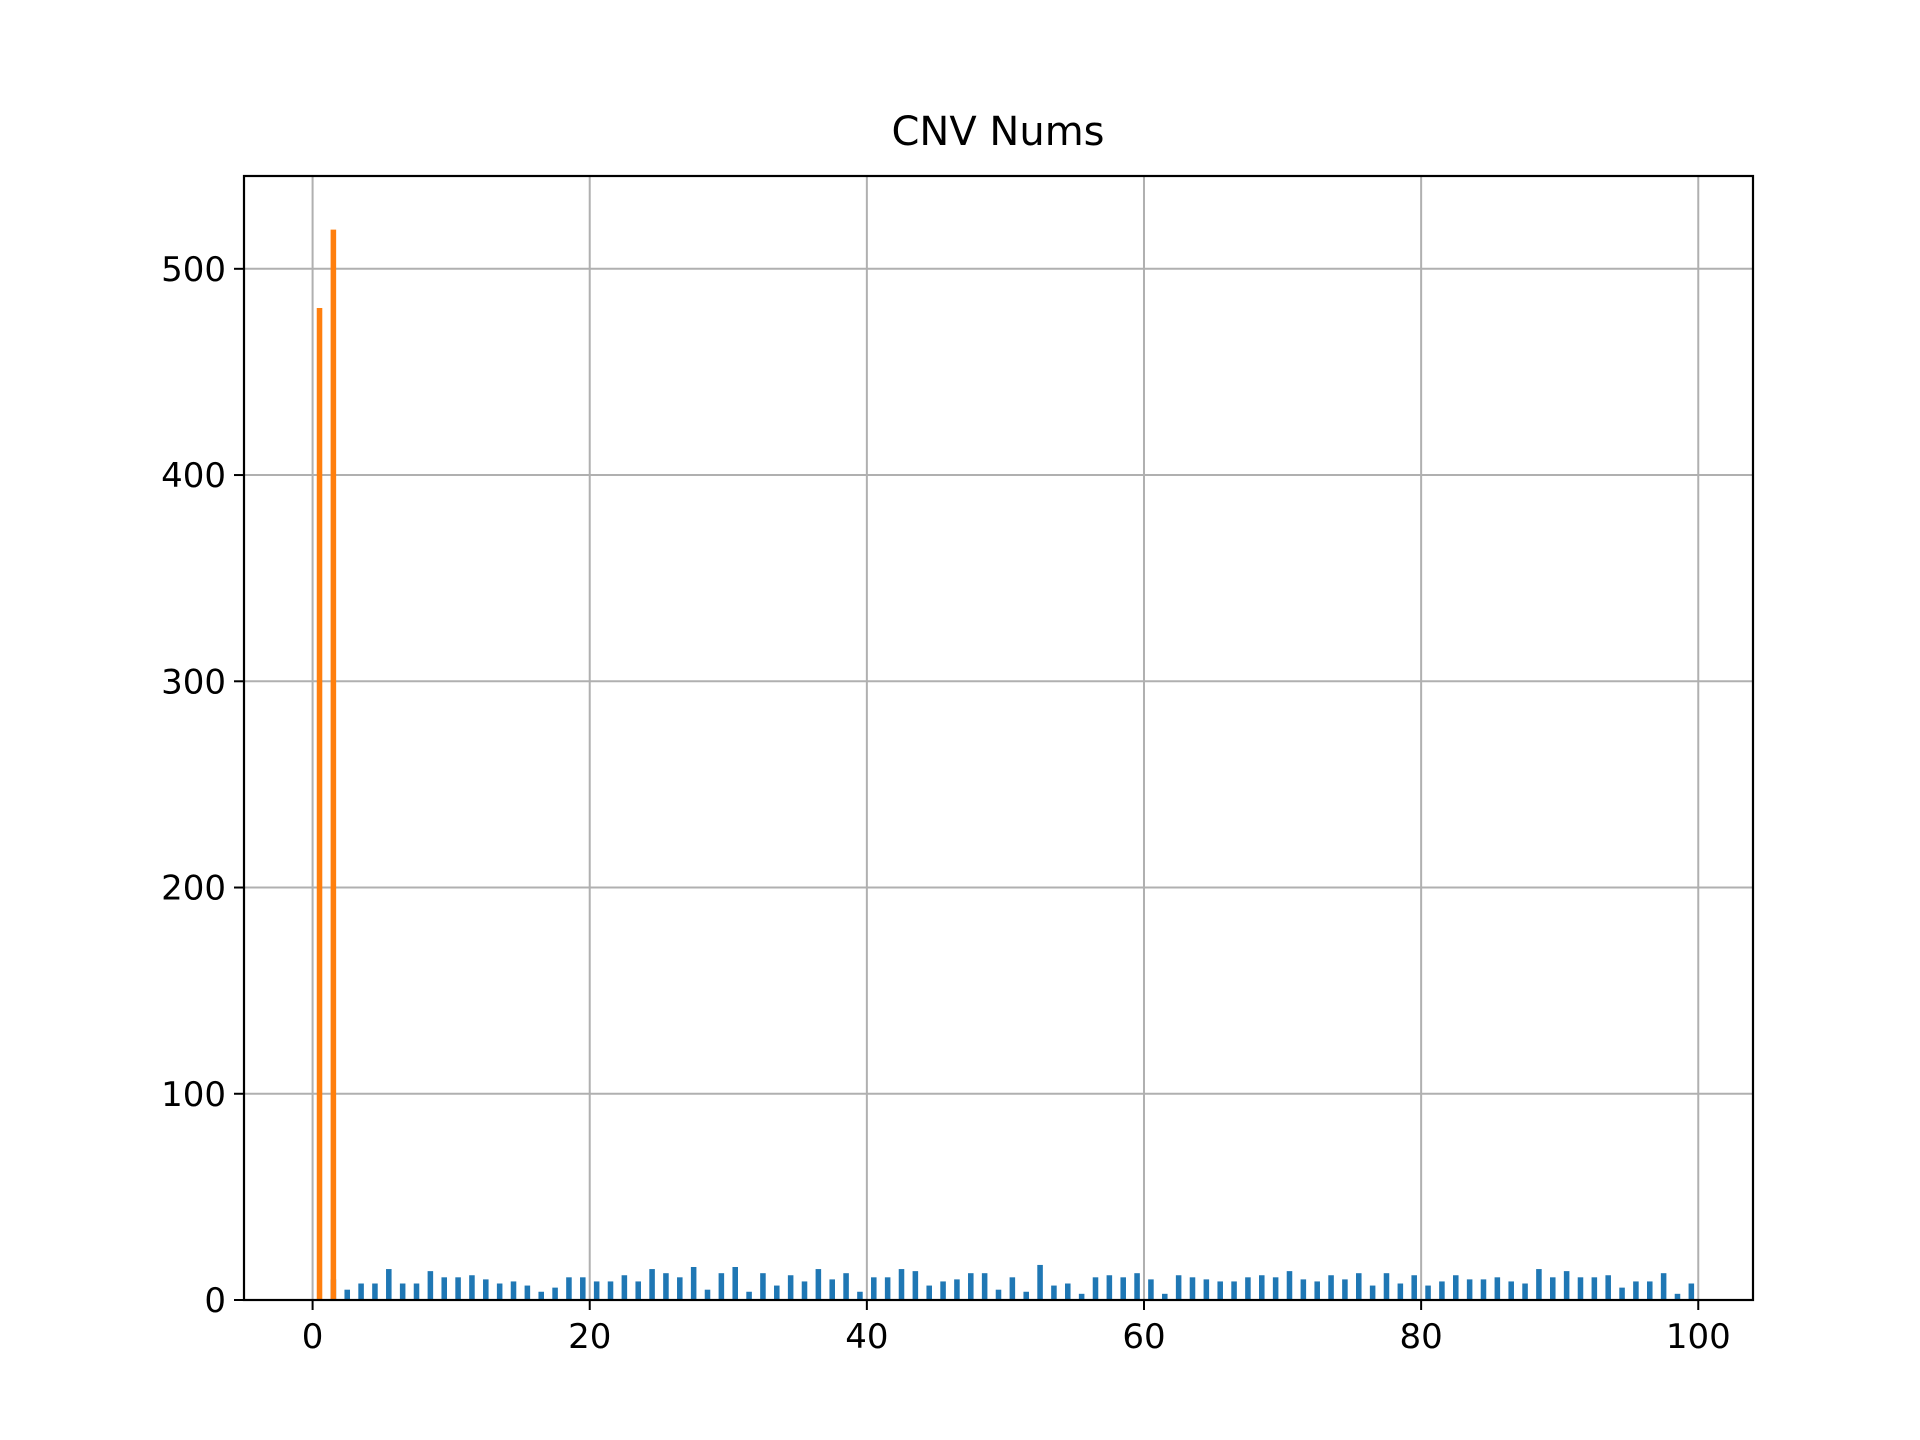 The image size is (1920, 1440). What do you see at coordinates (193, 889) in the screenshot?
I see `y-tick-label-2: 200` at bounding box center [193, 889].